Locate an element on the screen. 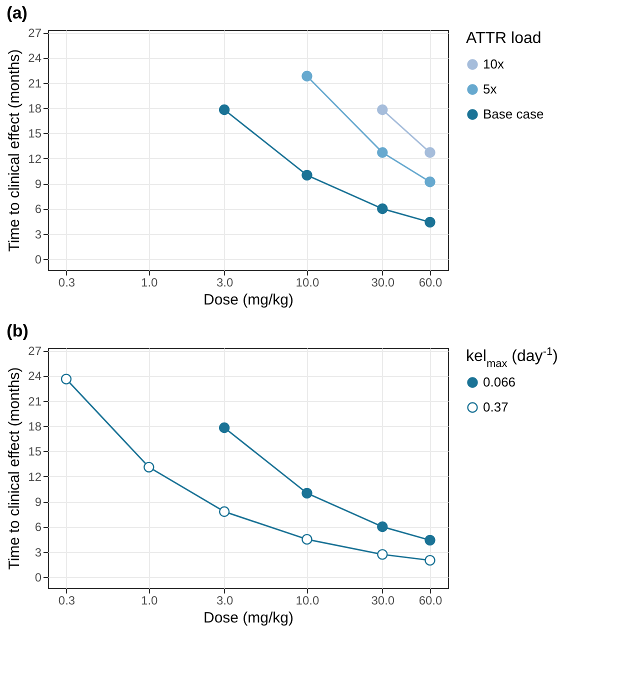 Image resolution: width=629 pixels, height=682 pixels. chart-title: (a) is located at coordinates (17, 13).